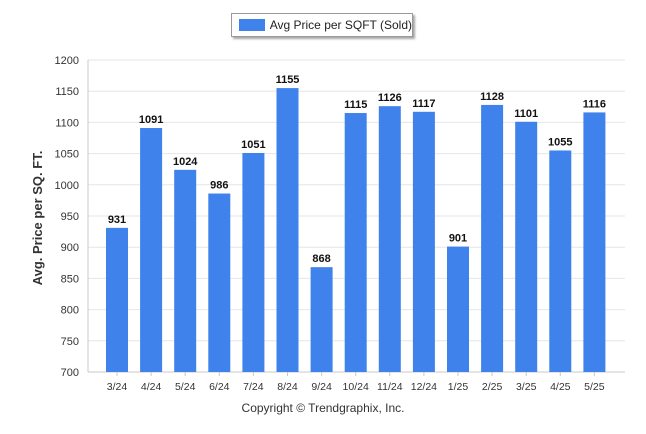 The image size is (646, 434). I want to click on x-tick-label: 1/25, so click(458, 387).